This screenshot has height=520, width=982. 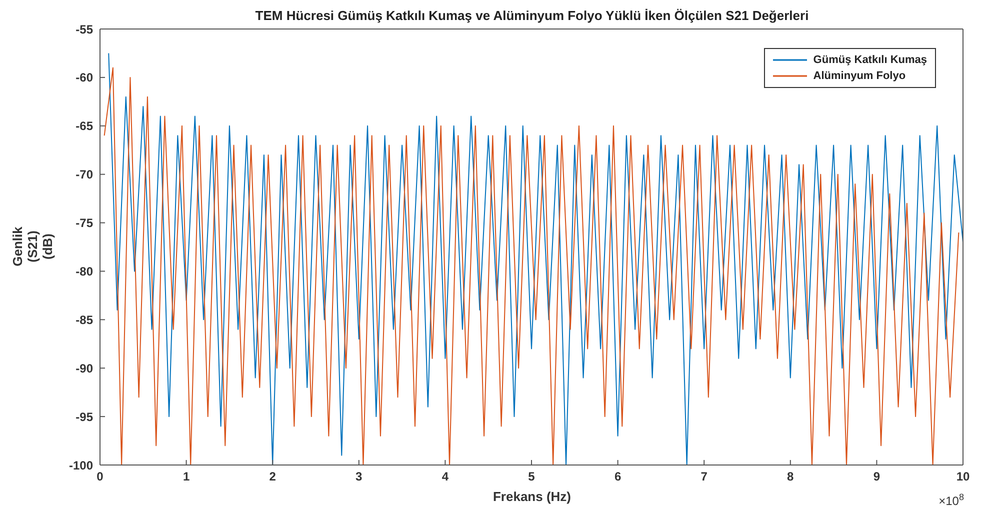 What do you see at coordinates (704, 477) in the screenshot?
I see `x-tick-label: 7` at bounding box center [704, 477].